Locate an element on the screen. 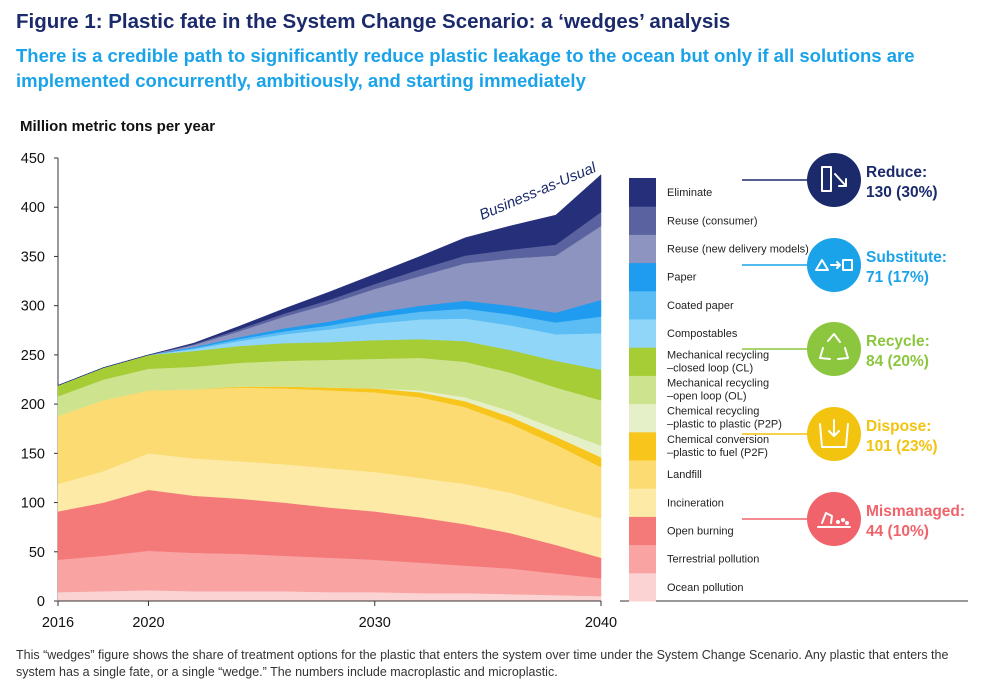 The width and height of the screenshot is (986, 694). group-value: 44 (10%) is located at coordinates (897, 531).